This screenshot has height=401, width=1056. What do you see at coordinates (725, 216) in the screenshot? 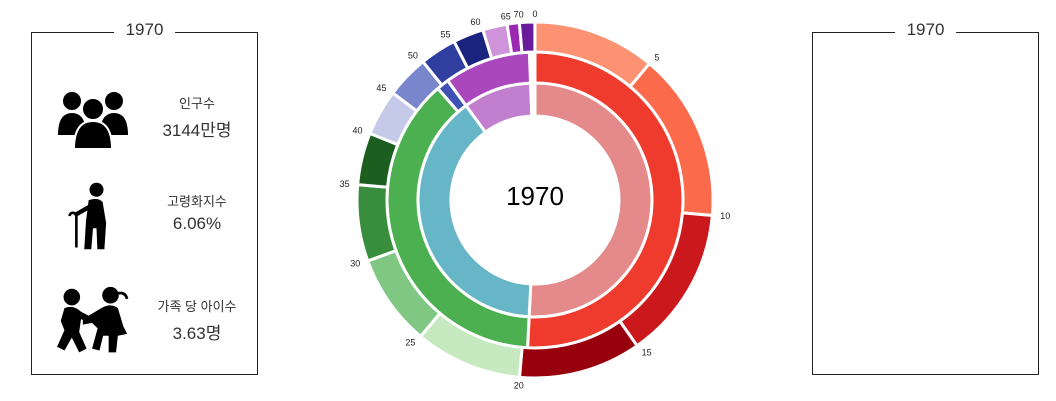
I see `tick-label-10: 10` at bounding box center [725, 216].